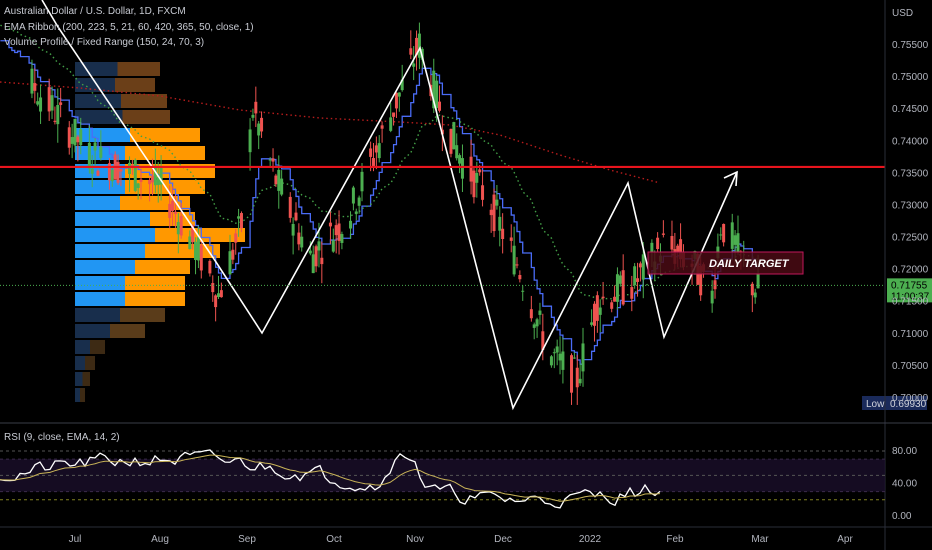  What do you see at coordinates (910, 366) in the screenshot?
I see `price-tick-label: 0.70500` at bounding box center [910, 366].